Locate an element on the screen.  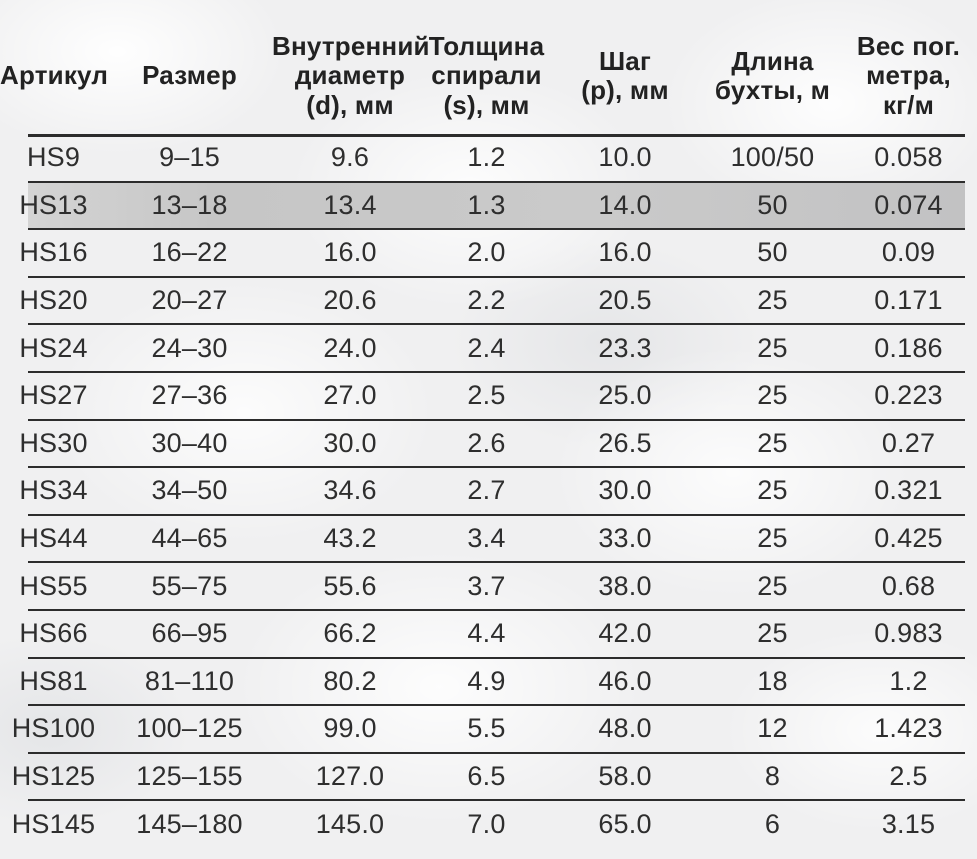
cell-inner_diameter: 20.6 is located at coordinates (350, 300).